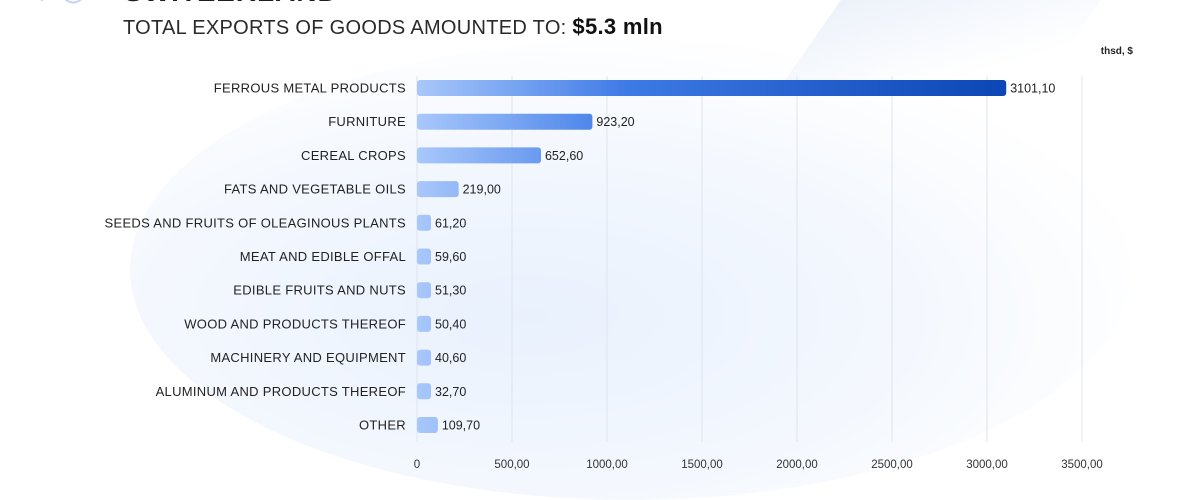  Describe the element at coordinates (295, 323) in the screenshot. I see `category-label: WOOD AND PRODUCTS THEREOF` at that location.